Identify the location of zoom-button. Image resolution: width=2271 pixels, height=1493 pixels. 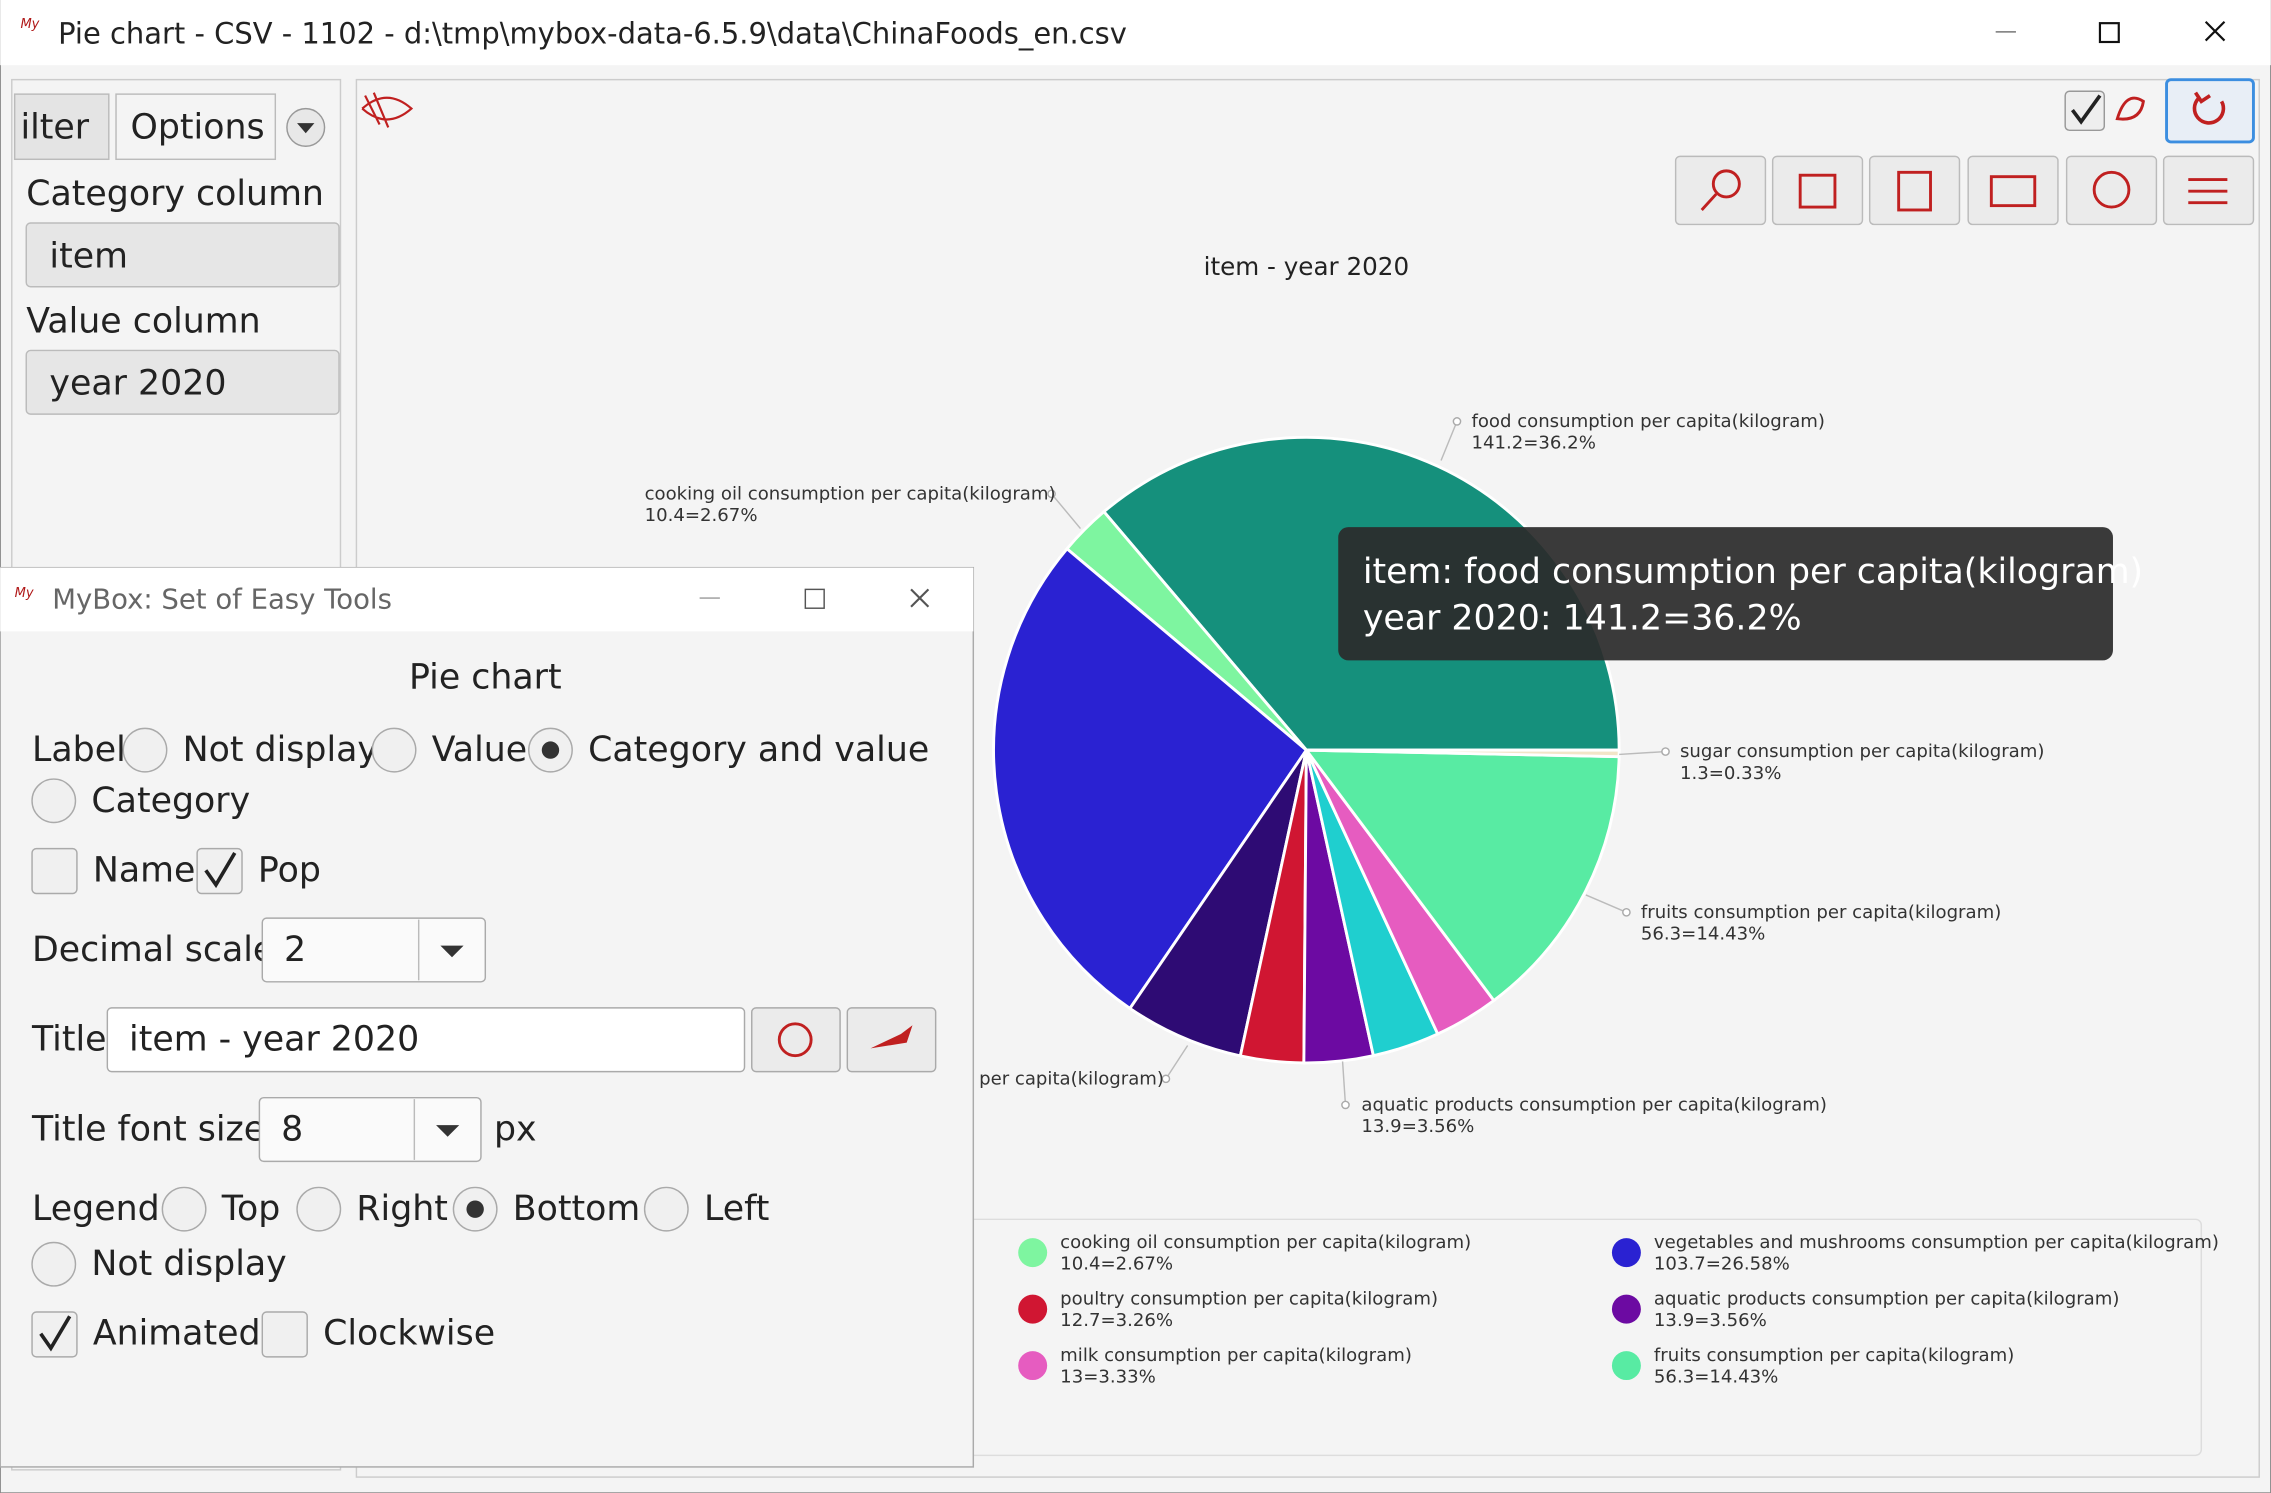
(1720, 190).